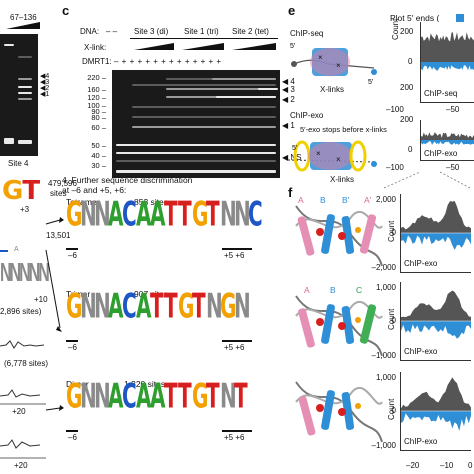  What do you see at coordinates (58, 235) in the screenshot?
I see `count-2: 13,501` at bounding box center [58, 235].